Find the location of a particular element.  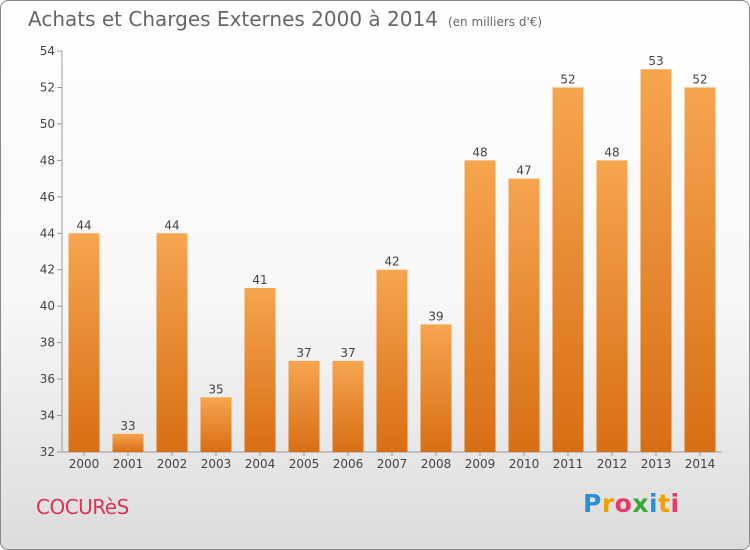

y-tick-label: 32 is located at coordinates (47, 452).